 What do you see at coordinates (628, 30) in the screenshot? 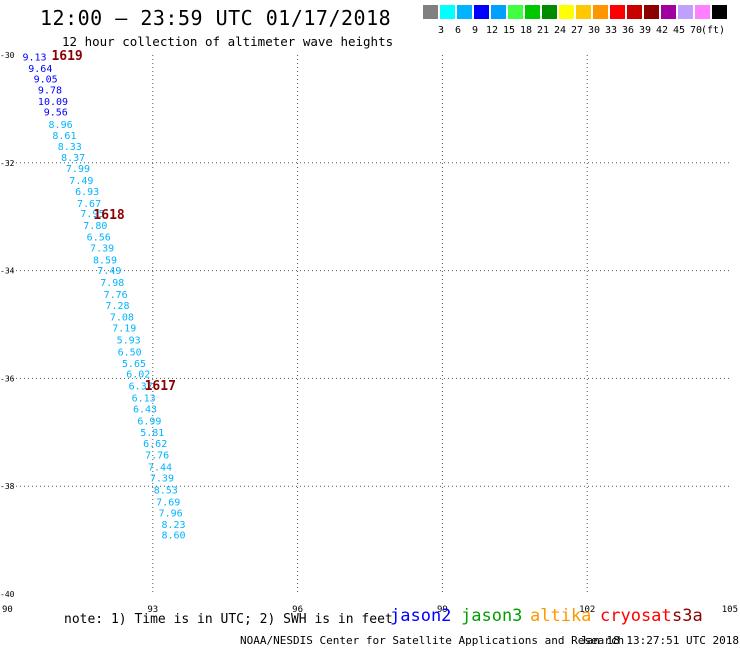
I see `colorbar-label: 36` at bounding box center [628, 30].